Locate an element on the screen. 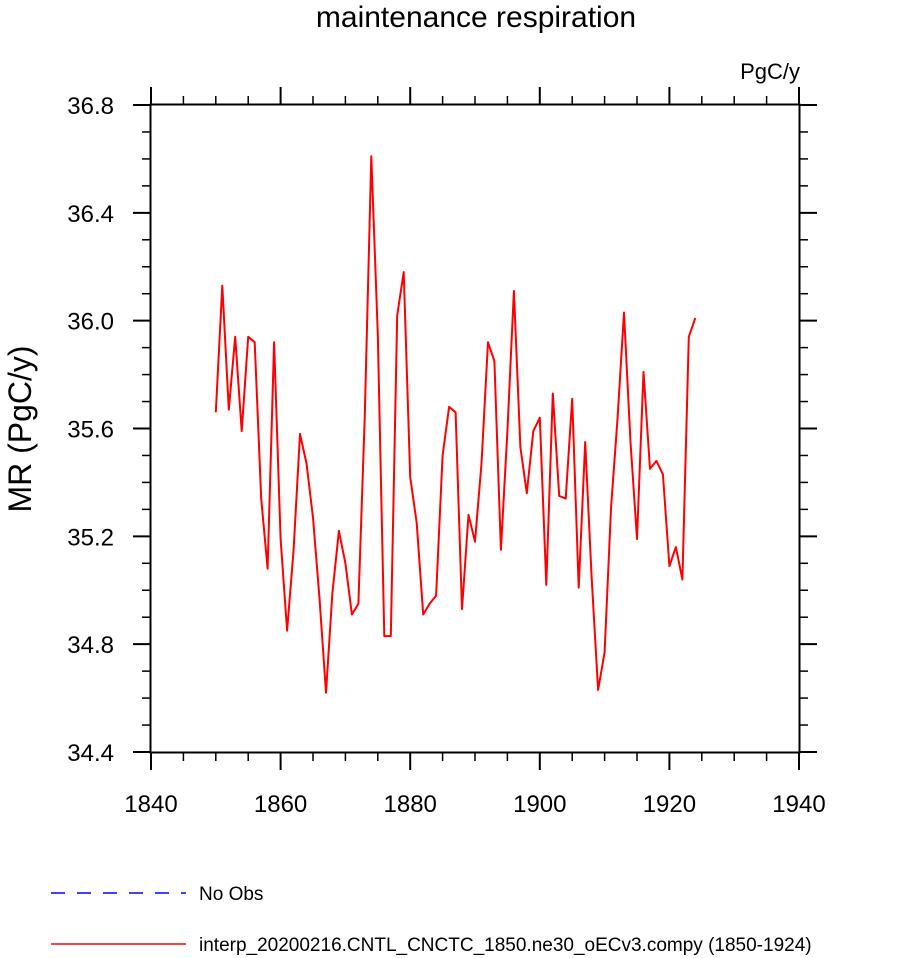 The height and width of the screenshot is (958, 898). y-tick-label-6: 36.8 is located at coordinates (90, 106).